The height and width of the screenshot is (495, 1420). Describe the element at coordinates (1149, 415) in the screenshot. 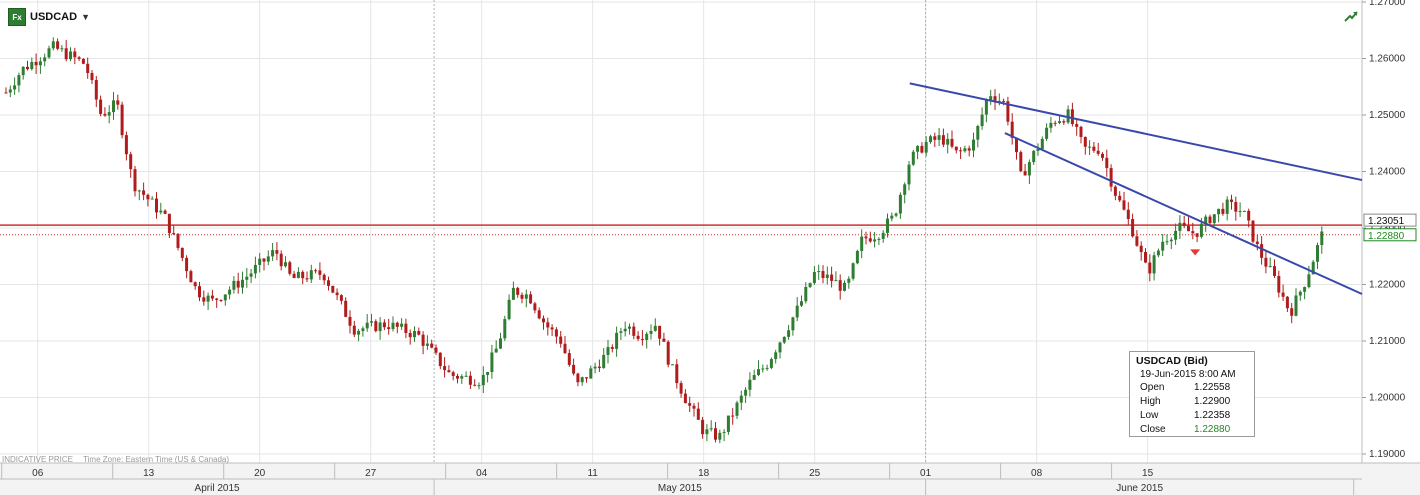

I see `low-label: Low` at that location.